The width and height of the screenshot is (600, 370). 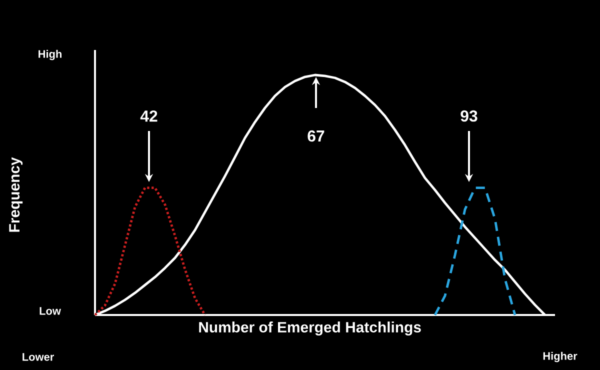 I want to click on y-axis-title: Frequency, so click(x=16, y=194).